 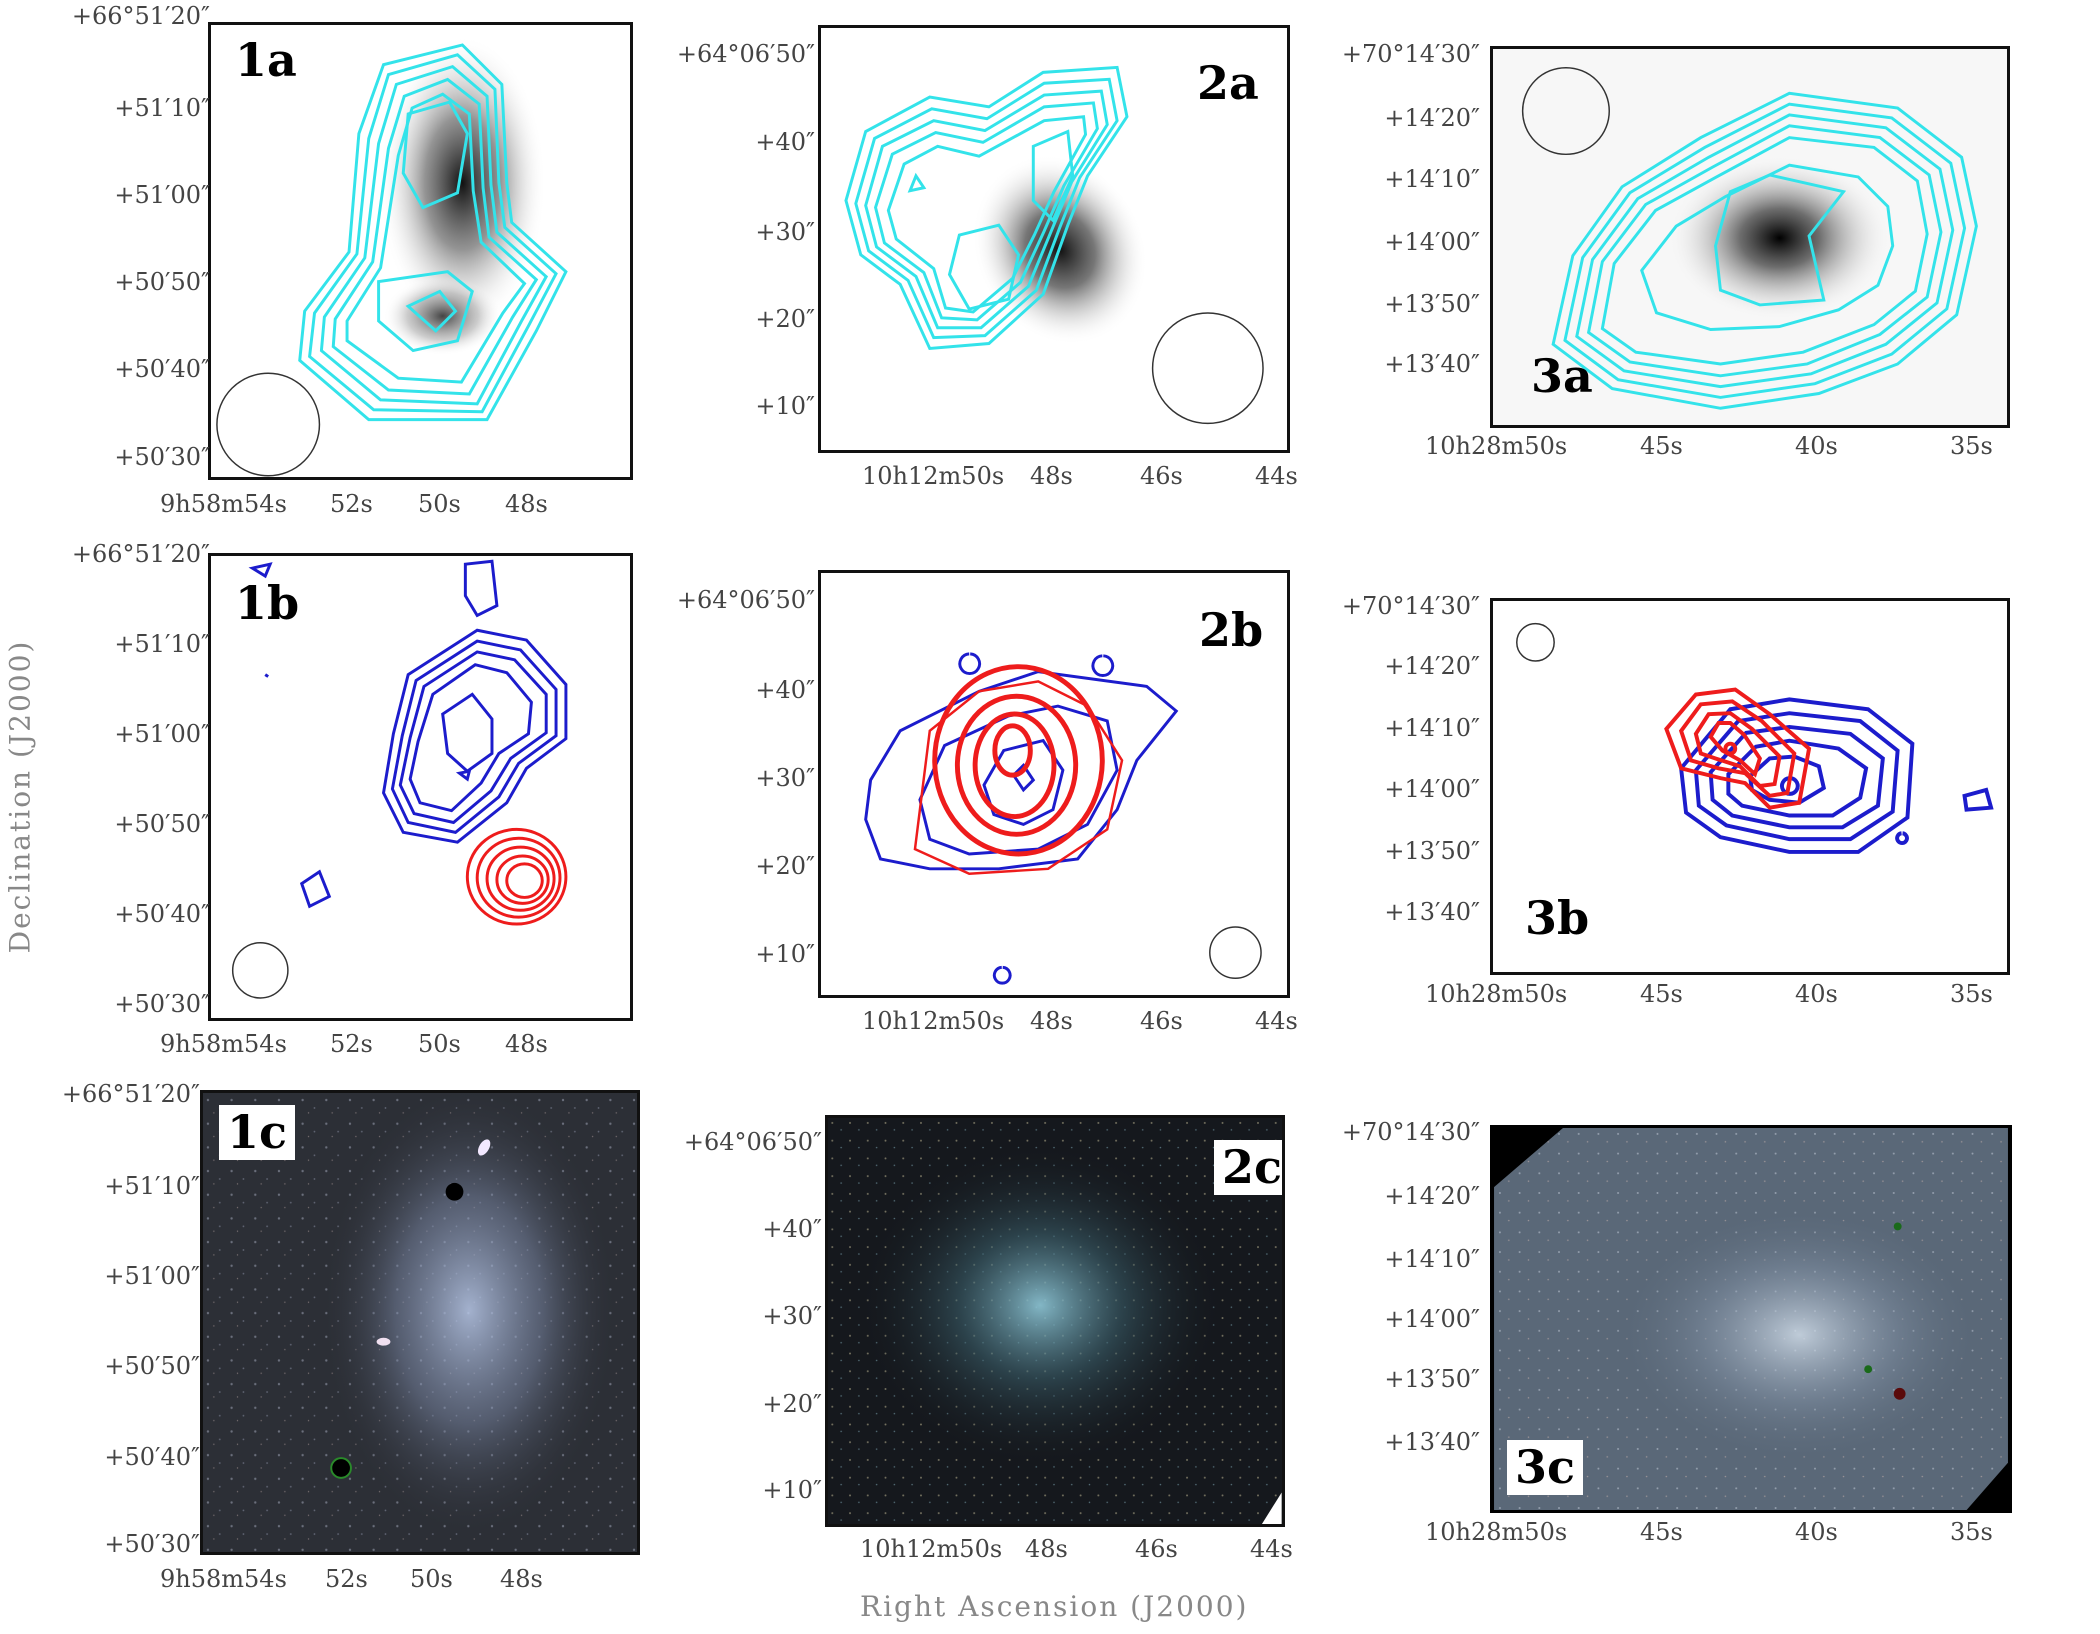 I want to click on dec-tick: +13′40″, so click(x=1432, y=1442).